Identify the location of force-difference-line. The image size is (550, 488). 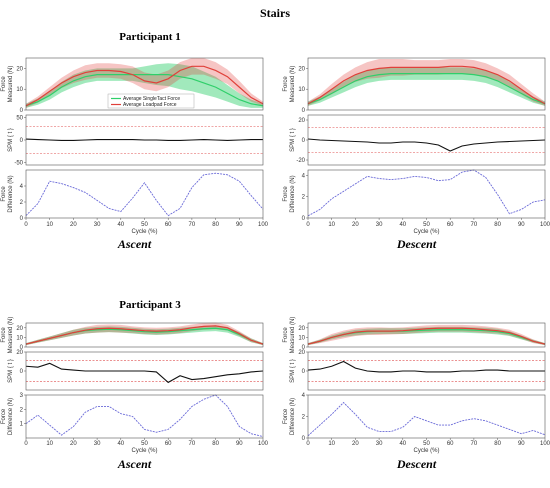
(426, 419).